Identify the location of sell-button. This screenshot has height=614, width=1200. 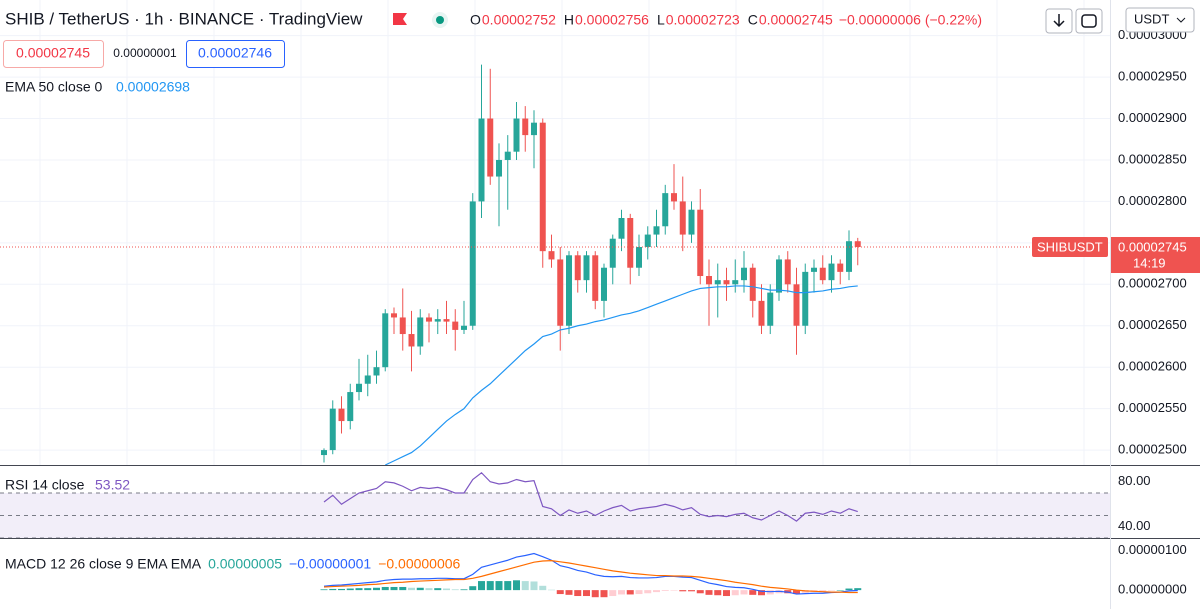
(53, 54).